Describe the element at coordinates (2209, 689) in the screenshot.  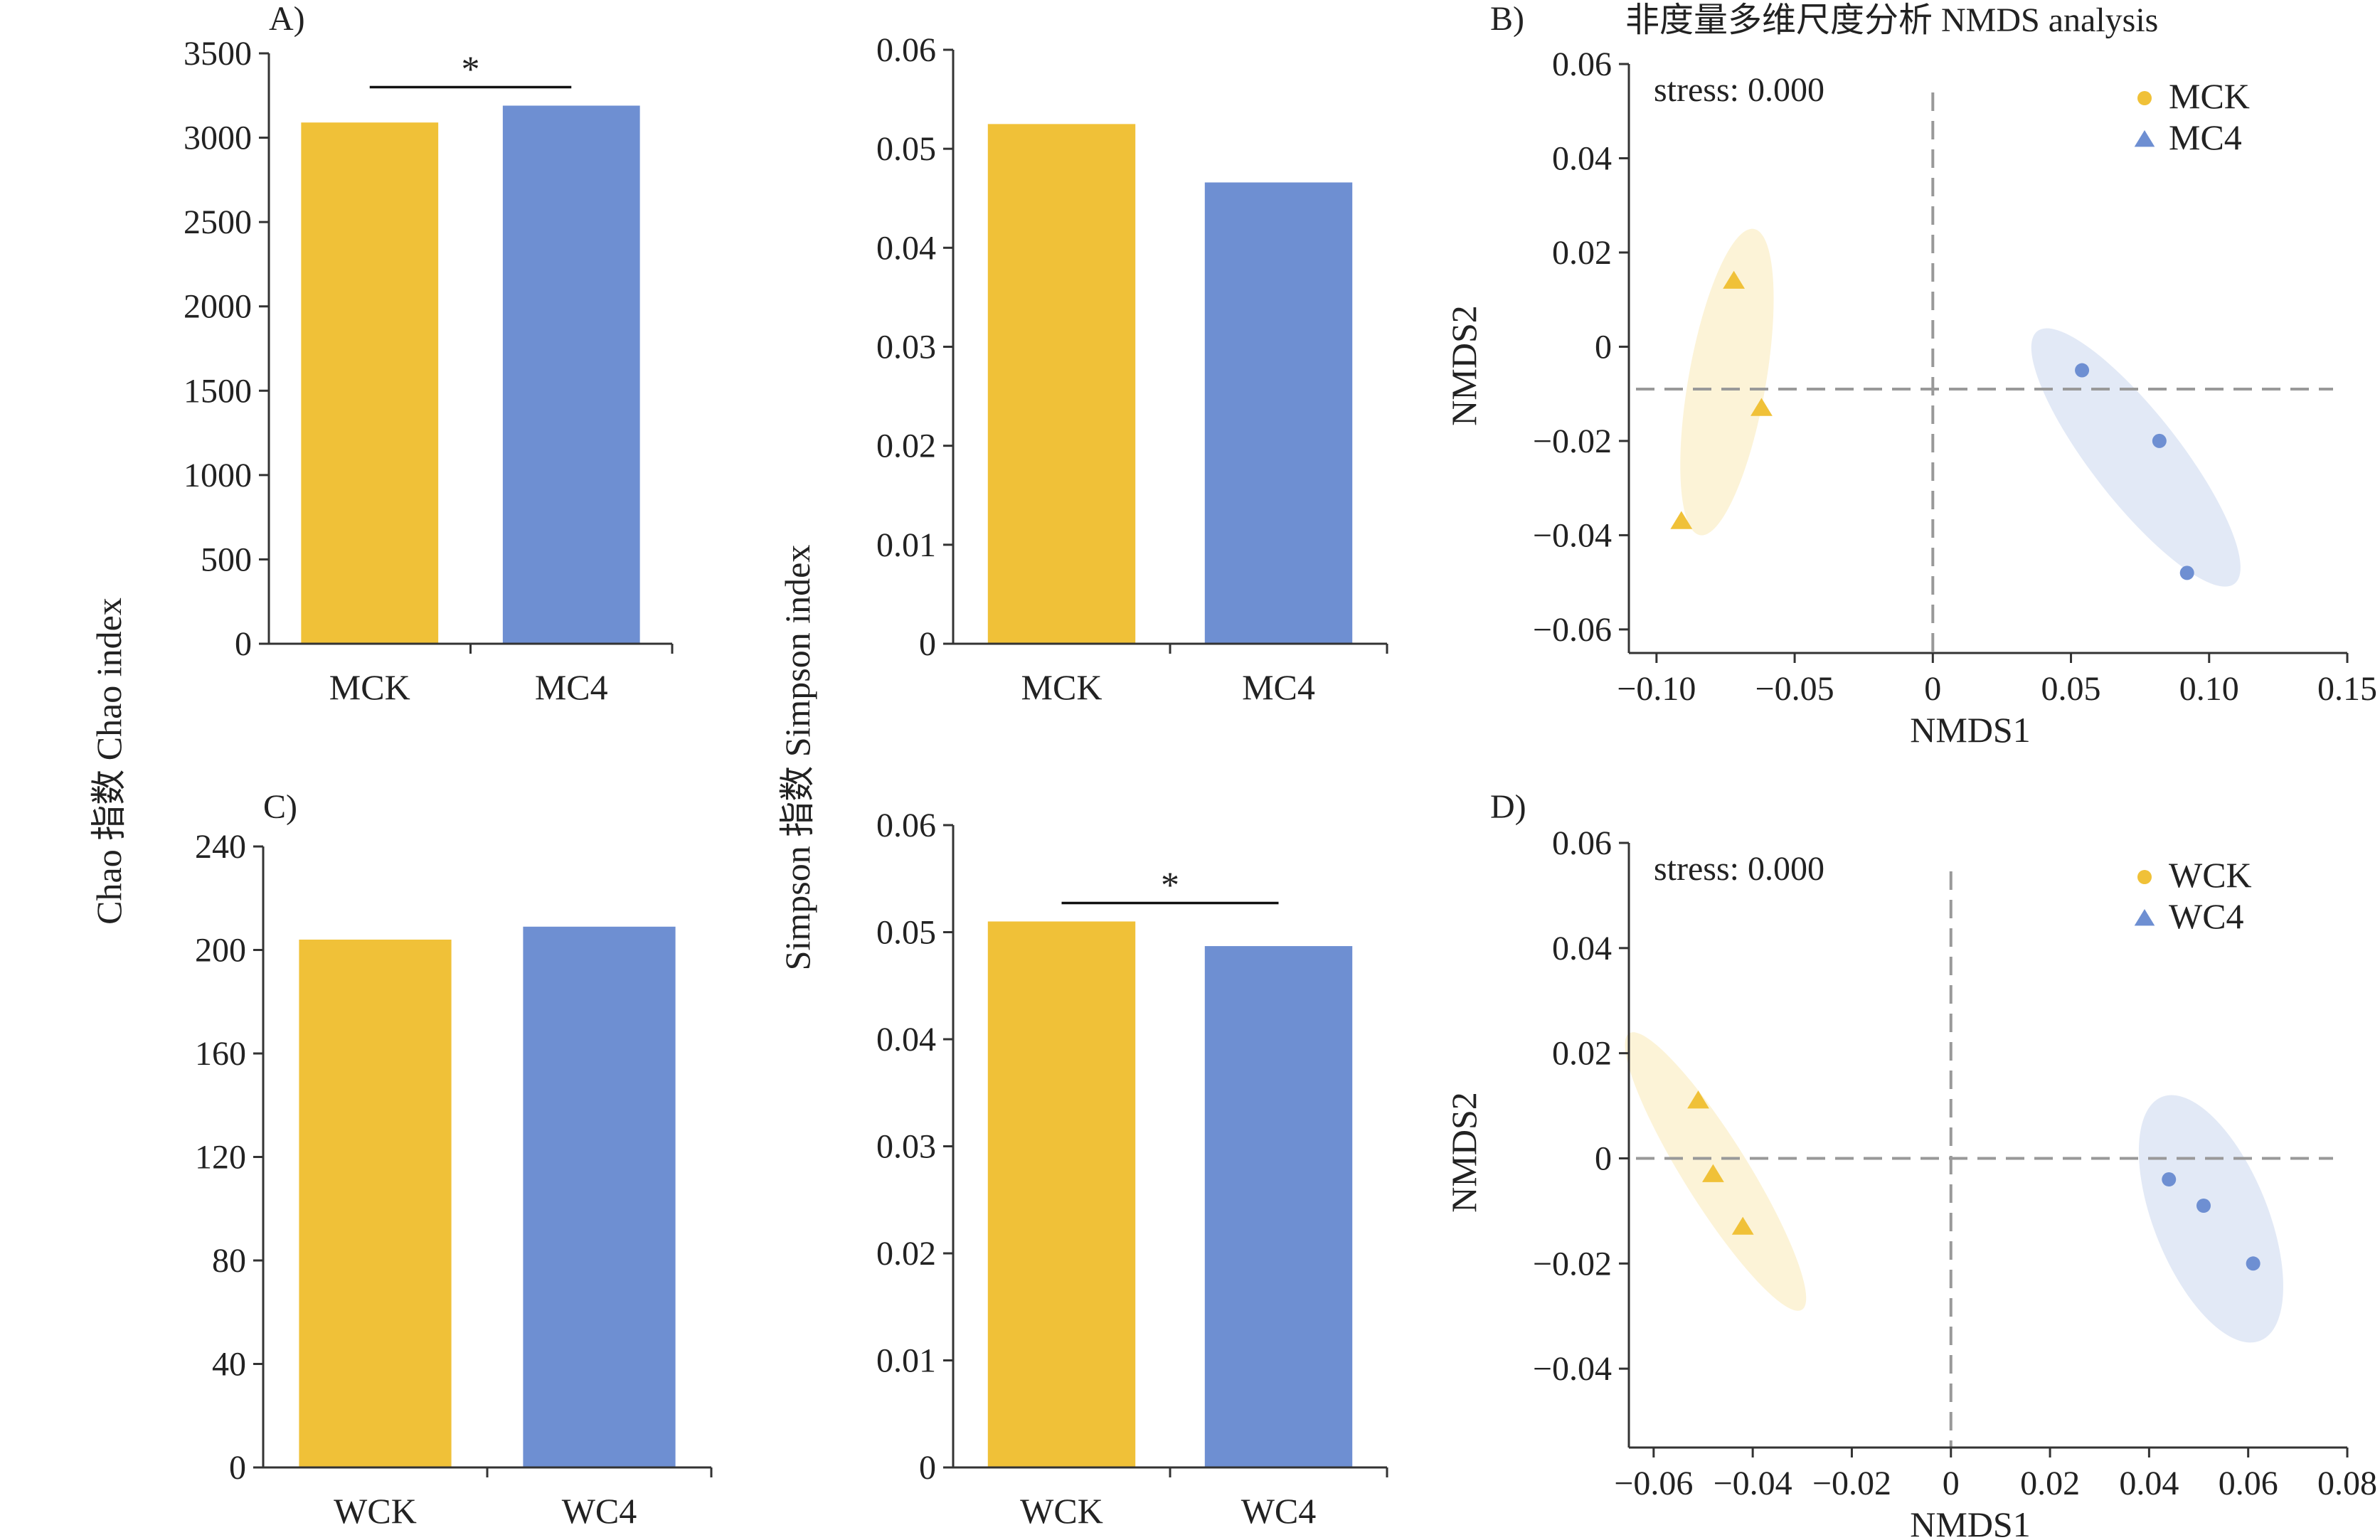
I see `x-tick-label: 0.10` at that location.